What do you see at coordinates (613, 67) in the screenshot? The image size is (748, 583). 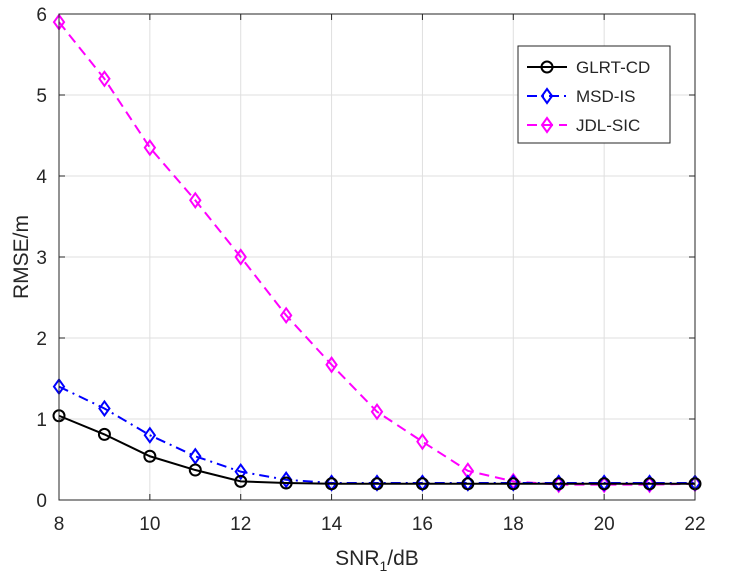 I see `legend-label: GLRT-CD` at bounding box center [613, 67].